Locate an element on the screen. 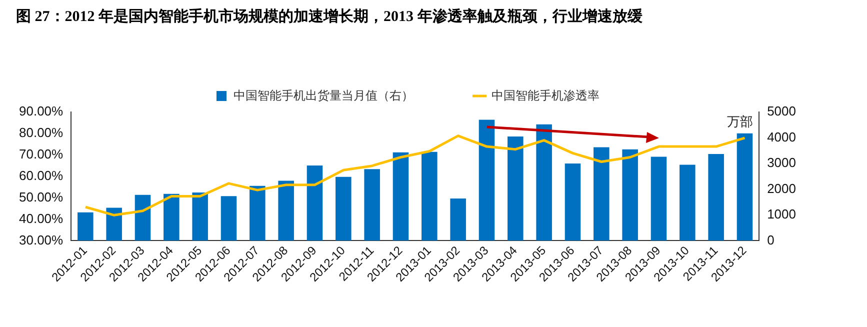 The width and height of the screenshot is (867, 327). y2-tick-label: 3000 is located at coordinates (781, 162).